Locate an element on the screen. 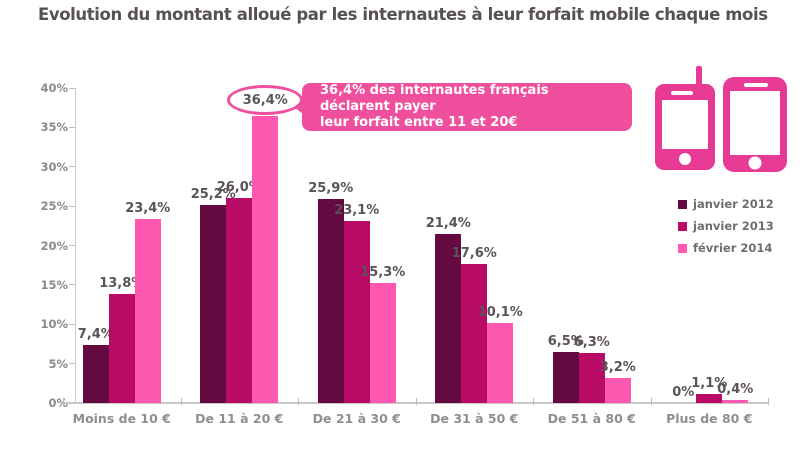 The height and width of the screenshot is (450, 800). y-axis-label: 30% is located at coordinates (54, 166).